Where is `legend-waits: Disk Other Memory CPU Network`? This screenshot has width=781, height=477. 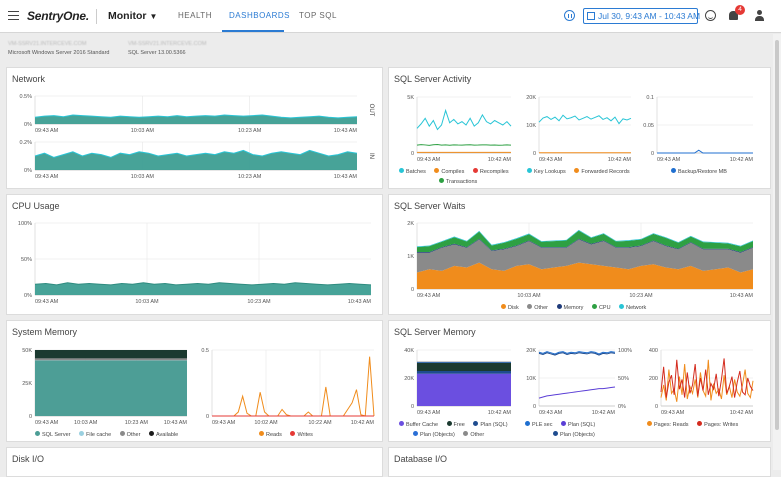 legend-waits: Disk Other Memory CPU Network is located at coordinates (577, 307).